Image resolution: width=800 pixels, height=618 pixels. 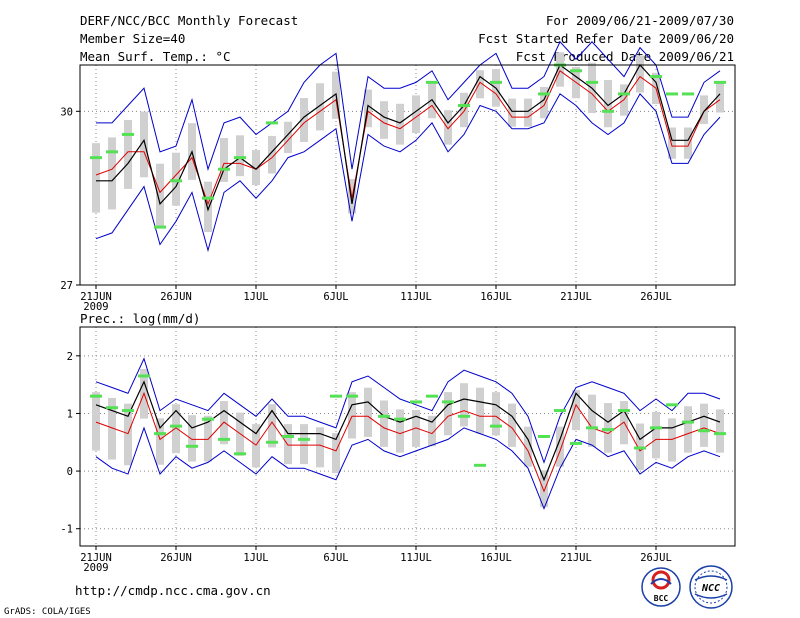 What do you see at coordinates (335, 558) in the screenshot?
I see `prec-xtick-label: 6JUL` at bounding box center [335, 558].